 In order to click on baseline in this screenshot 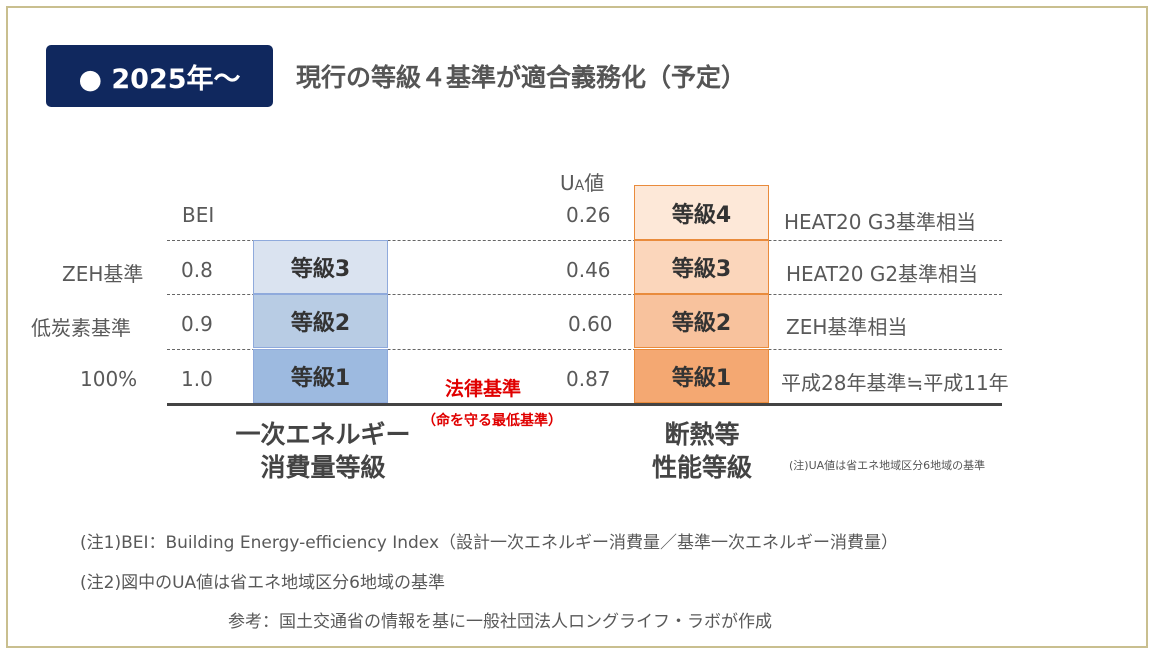, I will do `click(584, 404)`.